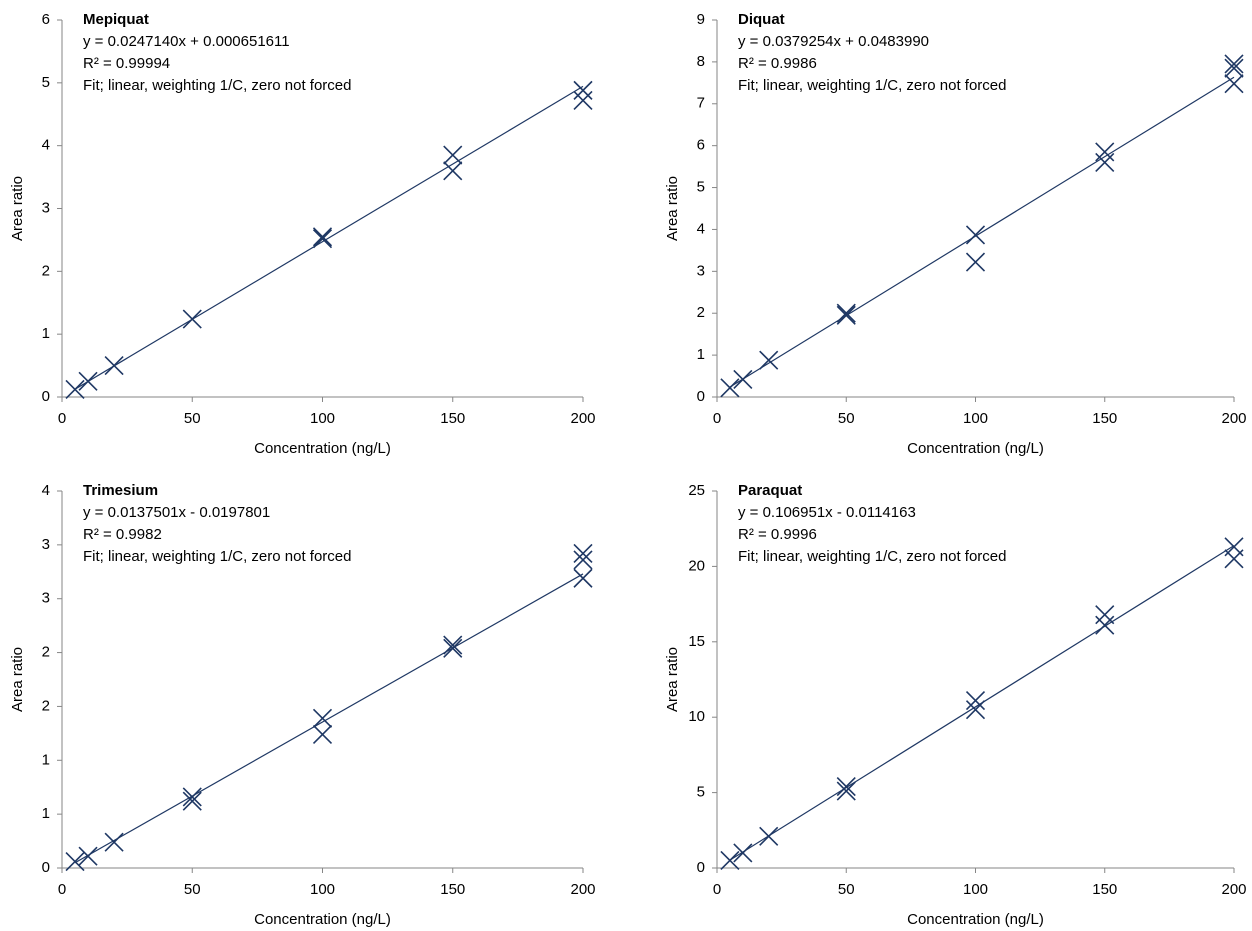  What do you see at coordinates (126, 63) in the screenshot?
I see `annotation: R² = 0.99994` at bounding box center [126, 63].